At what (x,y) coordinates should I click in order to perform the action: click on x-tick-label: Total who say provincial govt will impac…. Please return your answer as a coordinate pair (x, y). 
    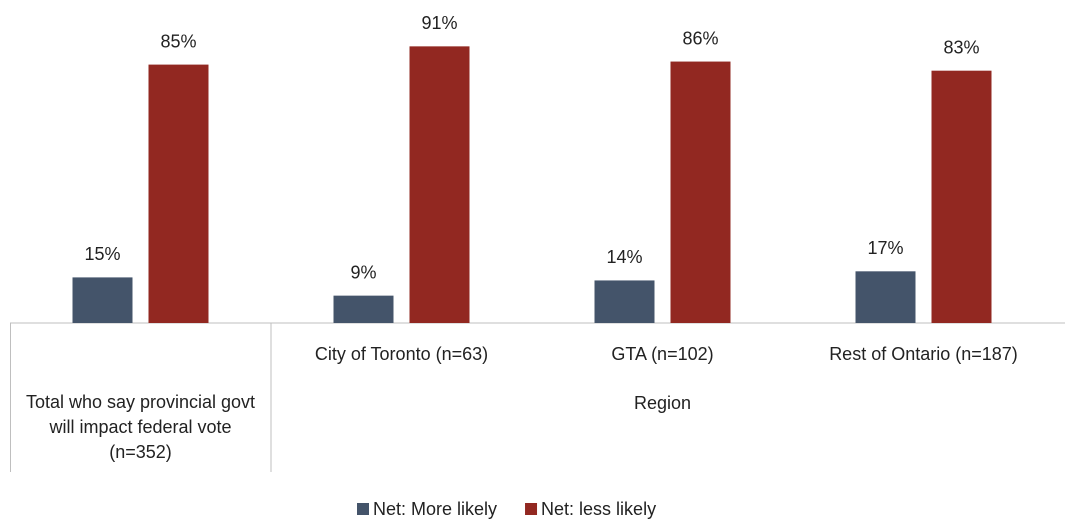
    Looking at the image, I should click on (140, 427).